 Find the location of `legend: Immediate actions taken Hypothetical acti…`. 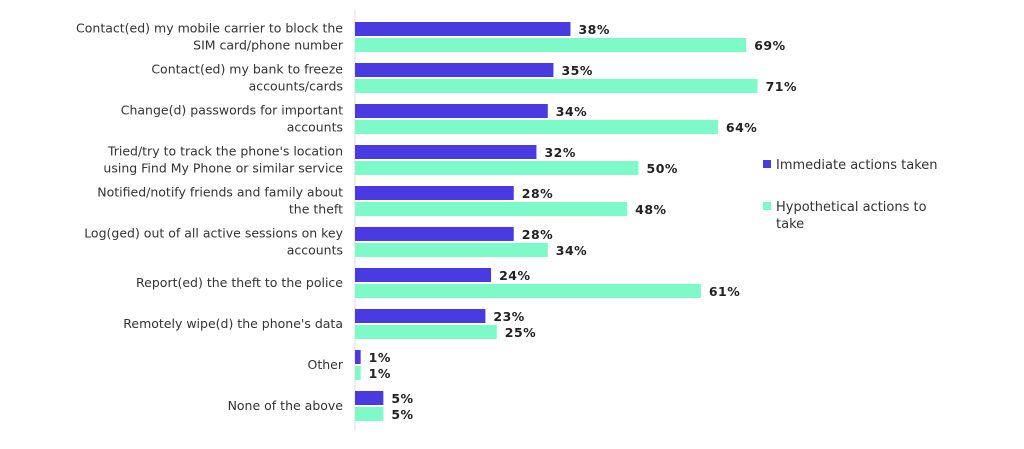

legend: Immediate actions taken Hypothetical acti… is located at coordinates (850, 195).